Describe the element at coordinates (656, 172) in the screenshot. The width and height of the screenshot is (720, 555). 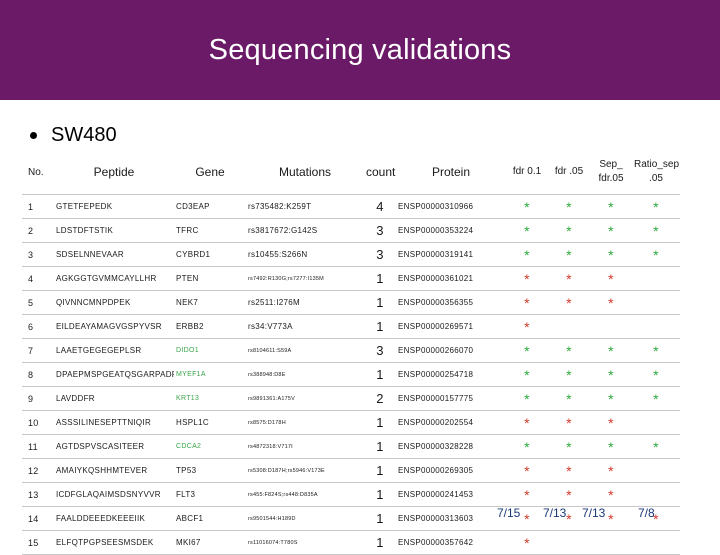
I see `header-ratio-sep: Ratio_sep .05` at that location.